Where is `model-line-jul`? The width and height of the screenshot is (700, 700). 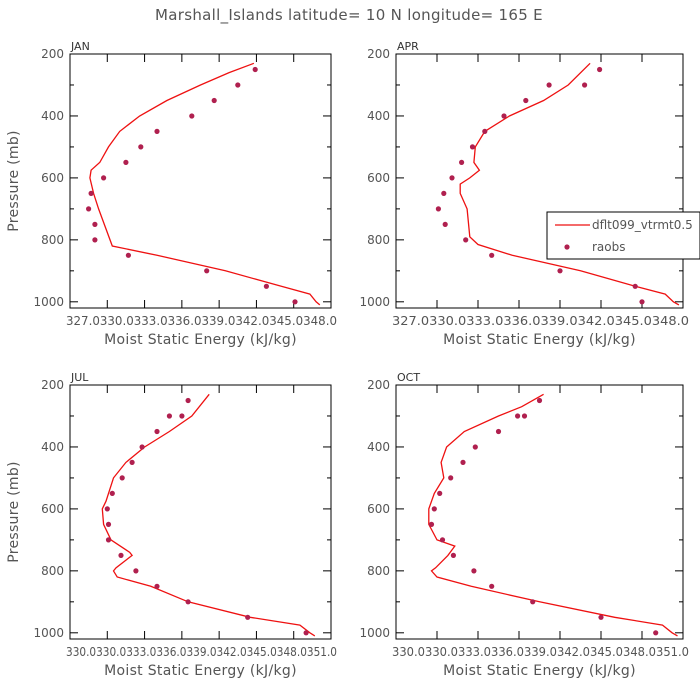 model-line-jul is located at coordinates (208, 515).